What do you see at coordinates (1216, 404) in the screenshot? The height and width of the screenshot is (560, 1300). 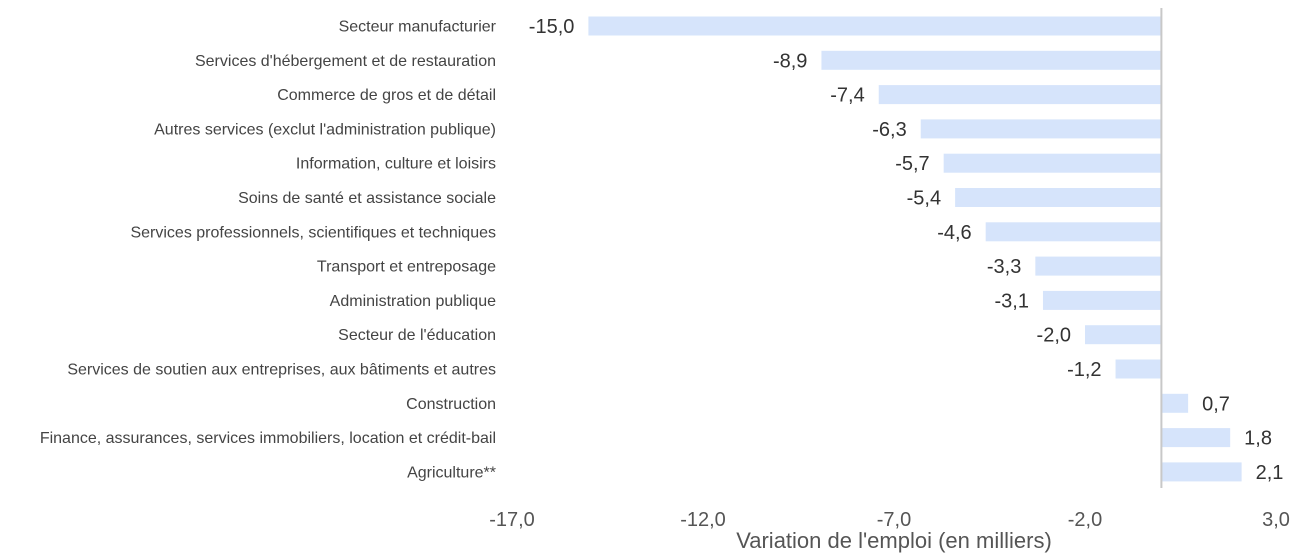 I see `data-label: 0,7` at bounding box center [1216, 404].